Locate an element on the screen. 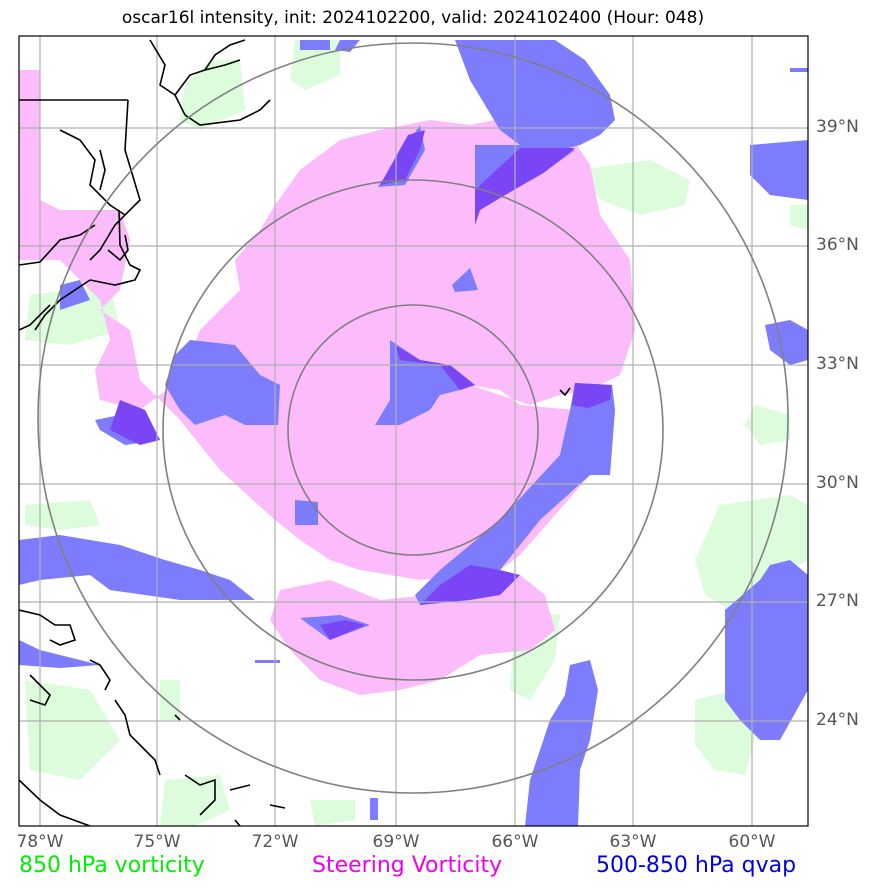 The width and height of the screenshot is (879, 891). lat-label-39: 39°N is located at coordinates (837, 127).